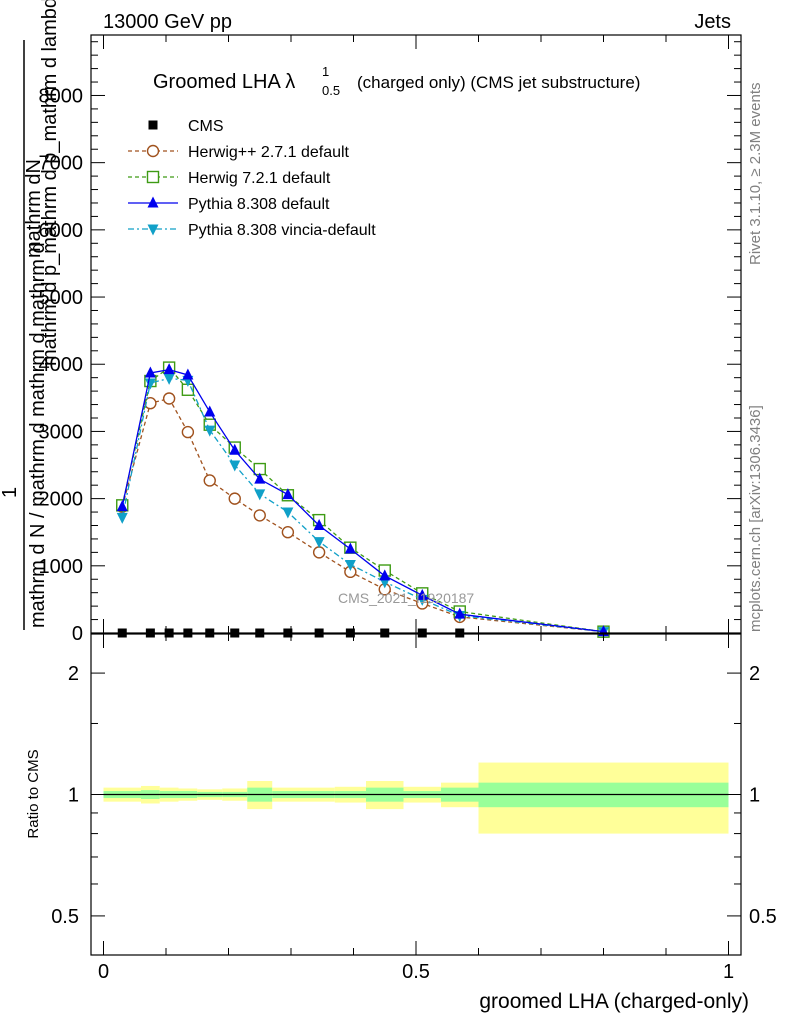 This screenshot has height=1024, width=786. What do you see at coordinates (61, 365) in the screenshot?
I see `y-tick-label: 4000` at bounding box center [61, 365].